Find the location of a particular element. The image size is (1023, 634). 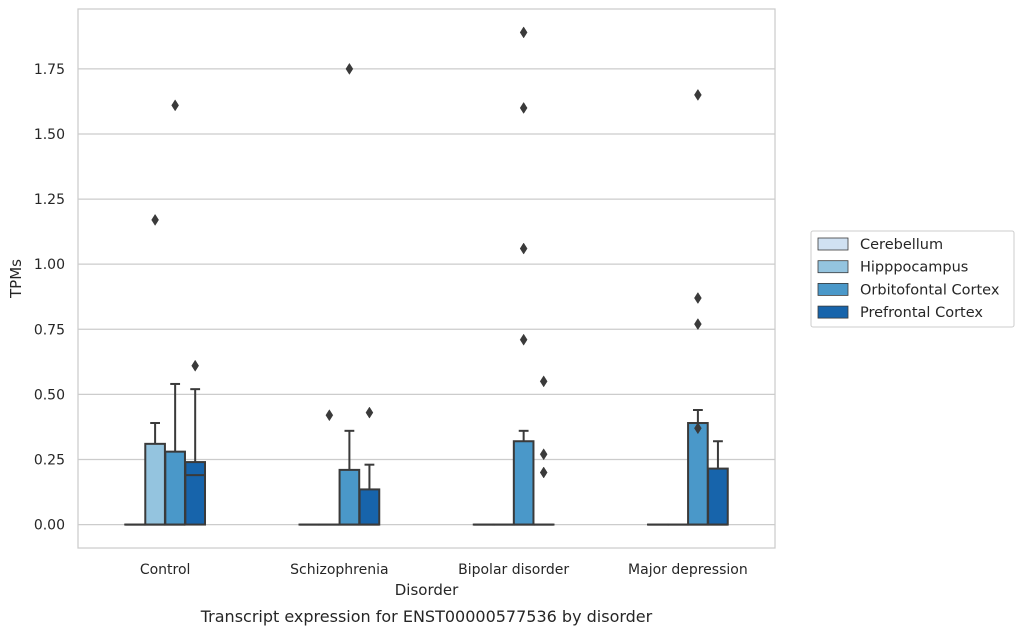

legend-label: Hipppocampus is located at coordinates (914, 268).